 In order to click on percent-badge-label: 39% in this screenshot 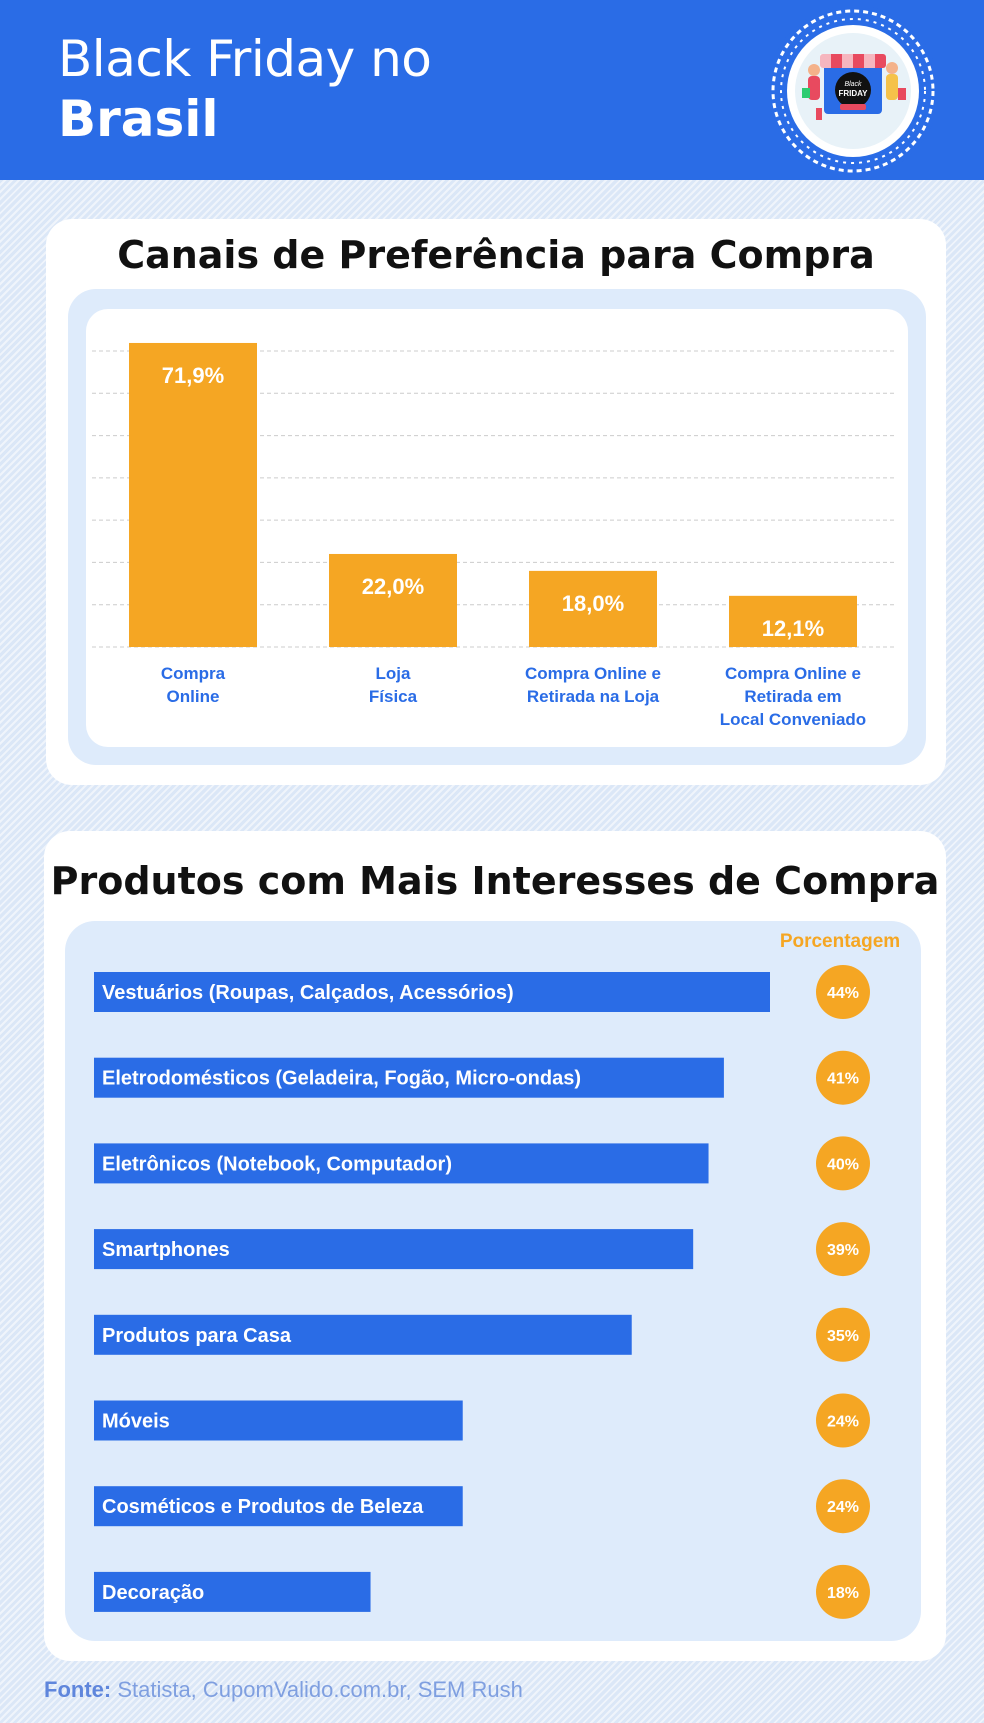, I will do `click(843, 1250)`.